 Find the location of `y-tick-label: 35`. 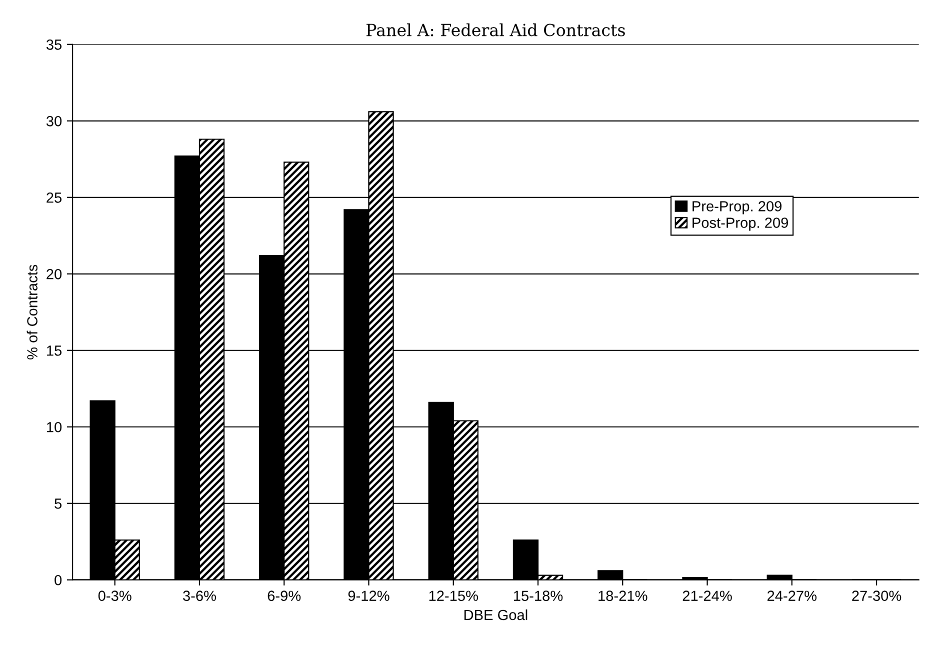

y-tick-label: 35 is located at coordinates (54, 45).